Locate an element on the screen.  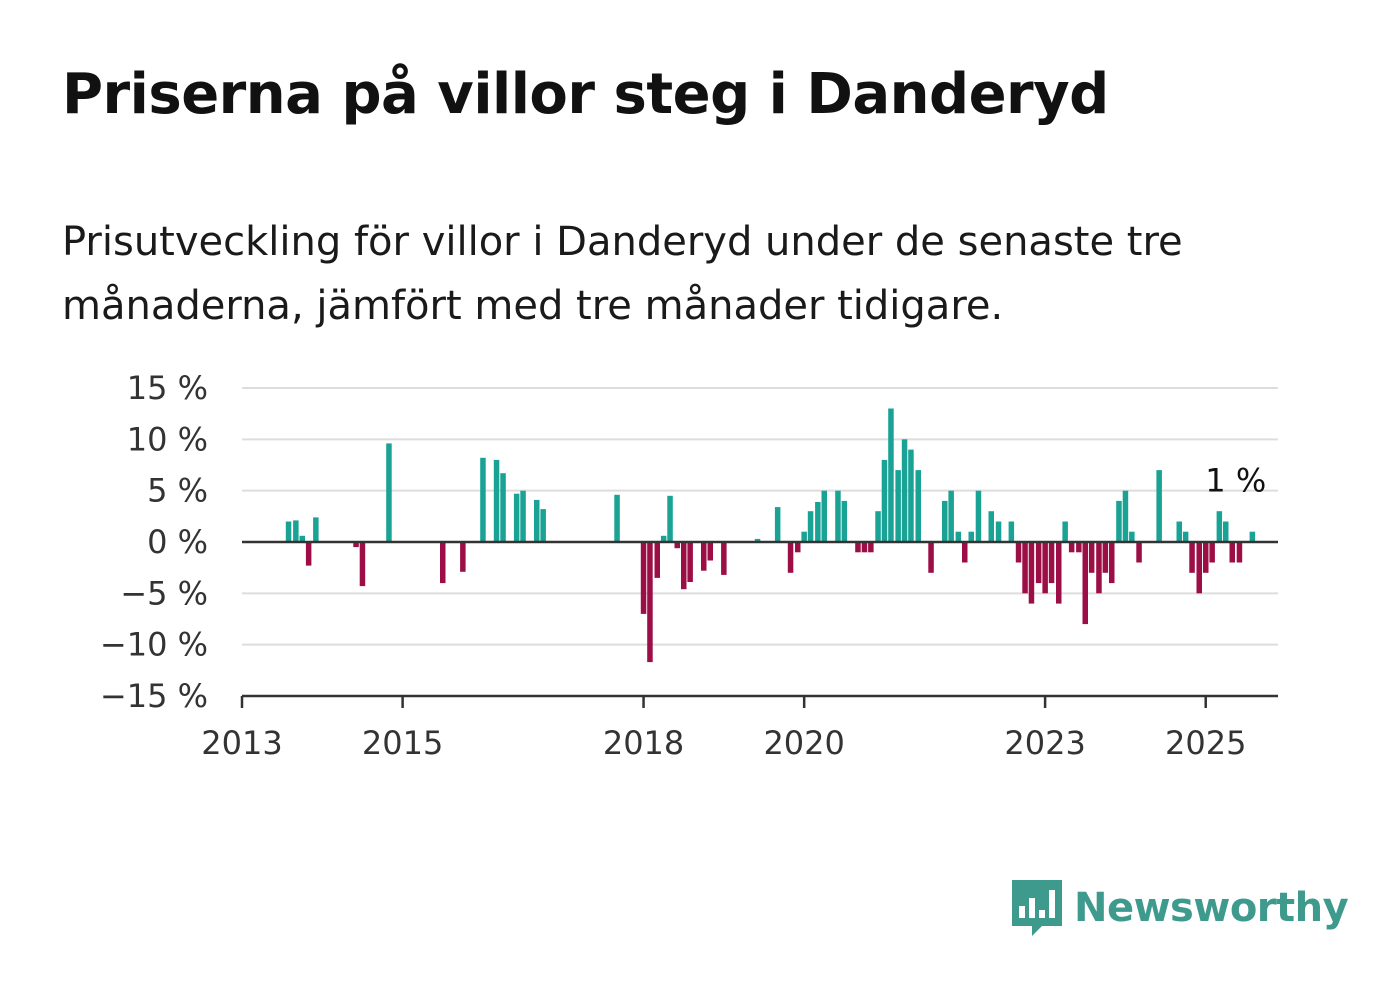
chart-title: Priserna på villor steg i Danderyd is located at coordinates (585, 94).